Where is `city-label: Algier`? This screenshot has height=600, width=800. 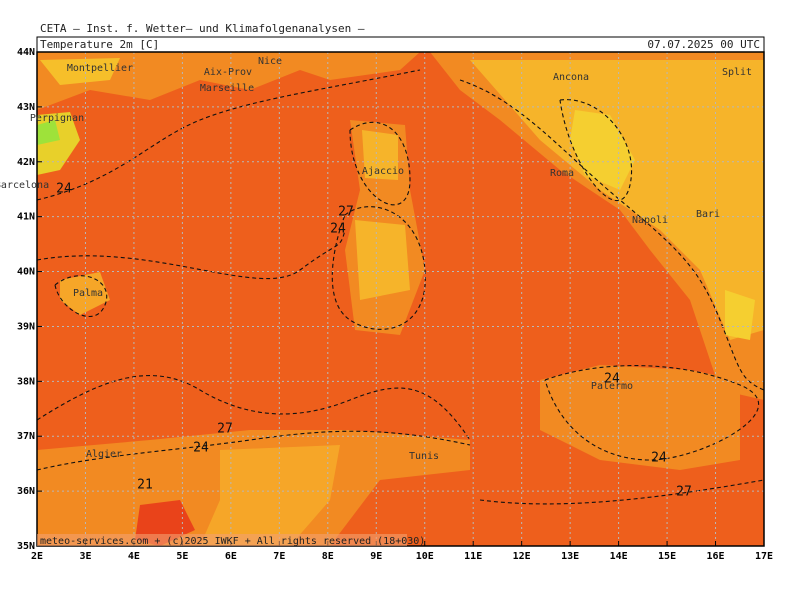 city-label: Algier is located at coordinates (104, 454).